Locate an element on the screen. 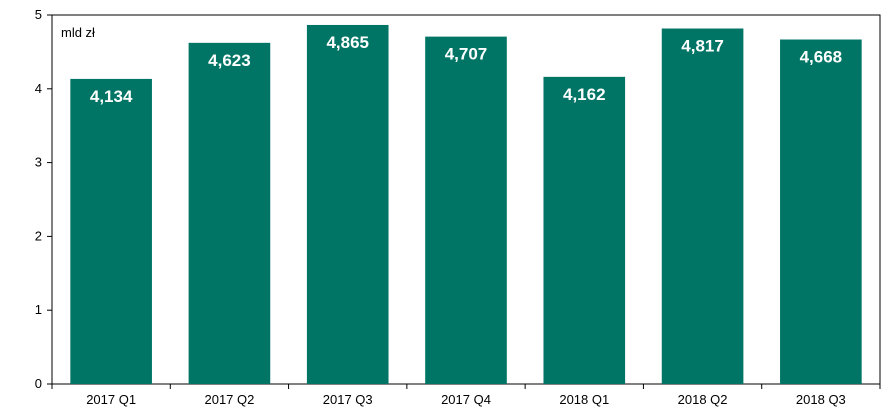 This screenshot has width=889, height=411. data-label: 4,707 is located at coordinates (466, 54).